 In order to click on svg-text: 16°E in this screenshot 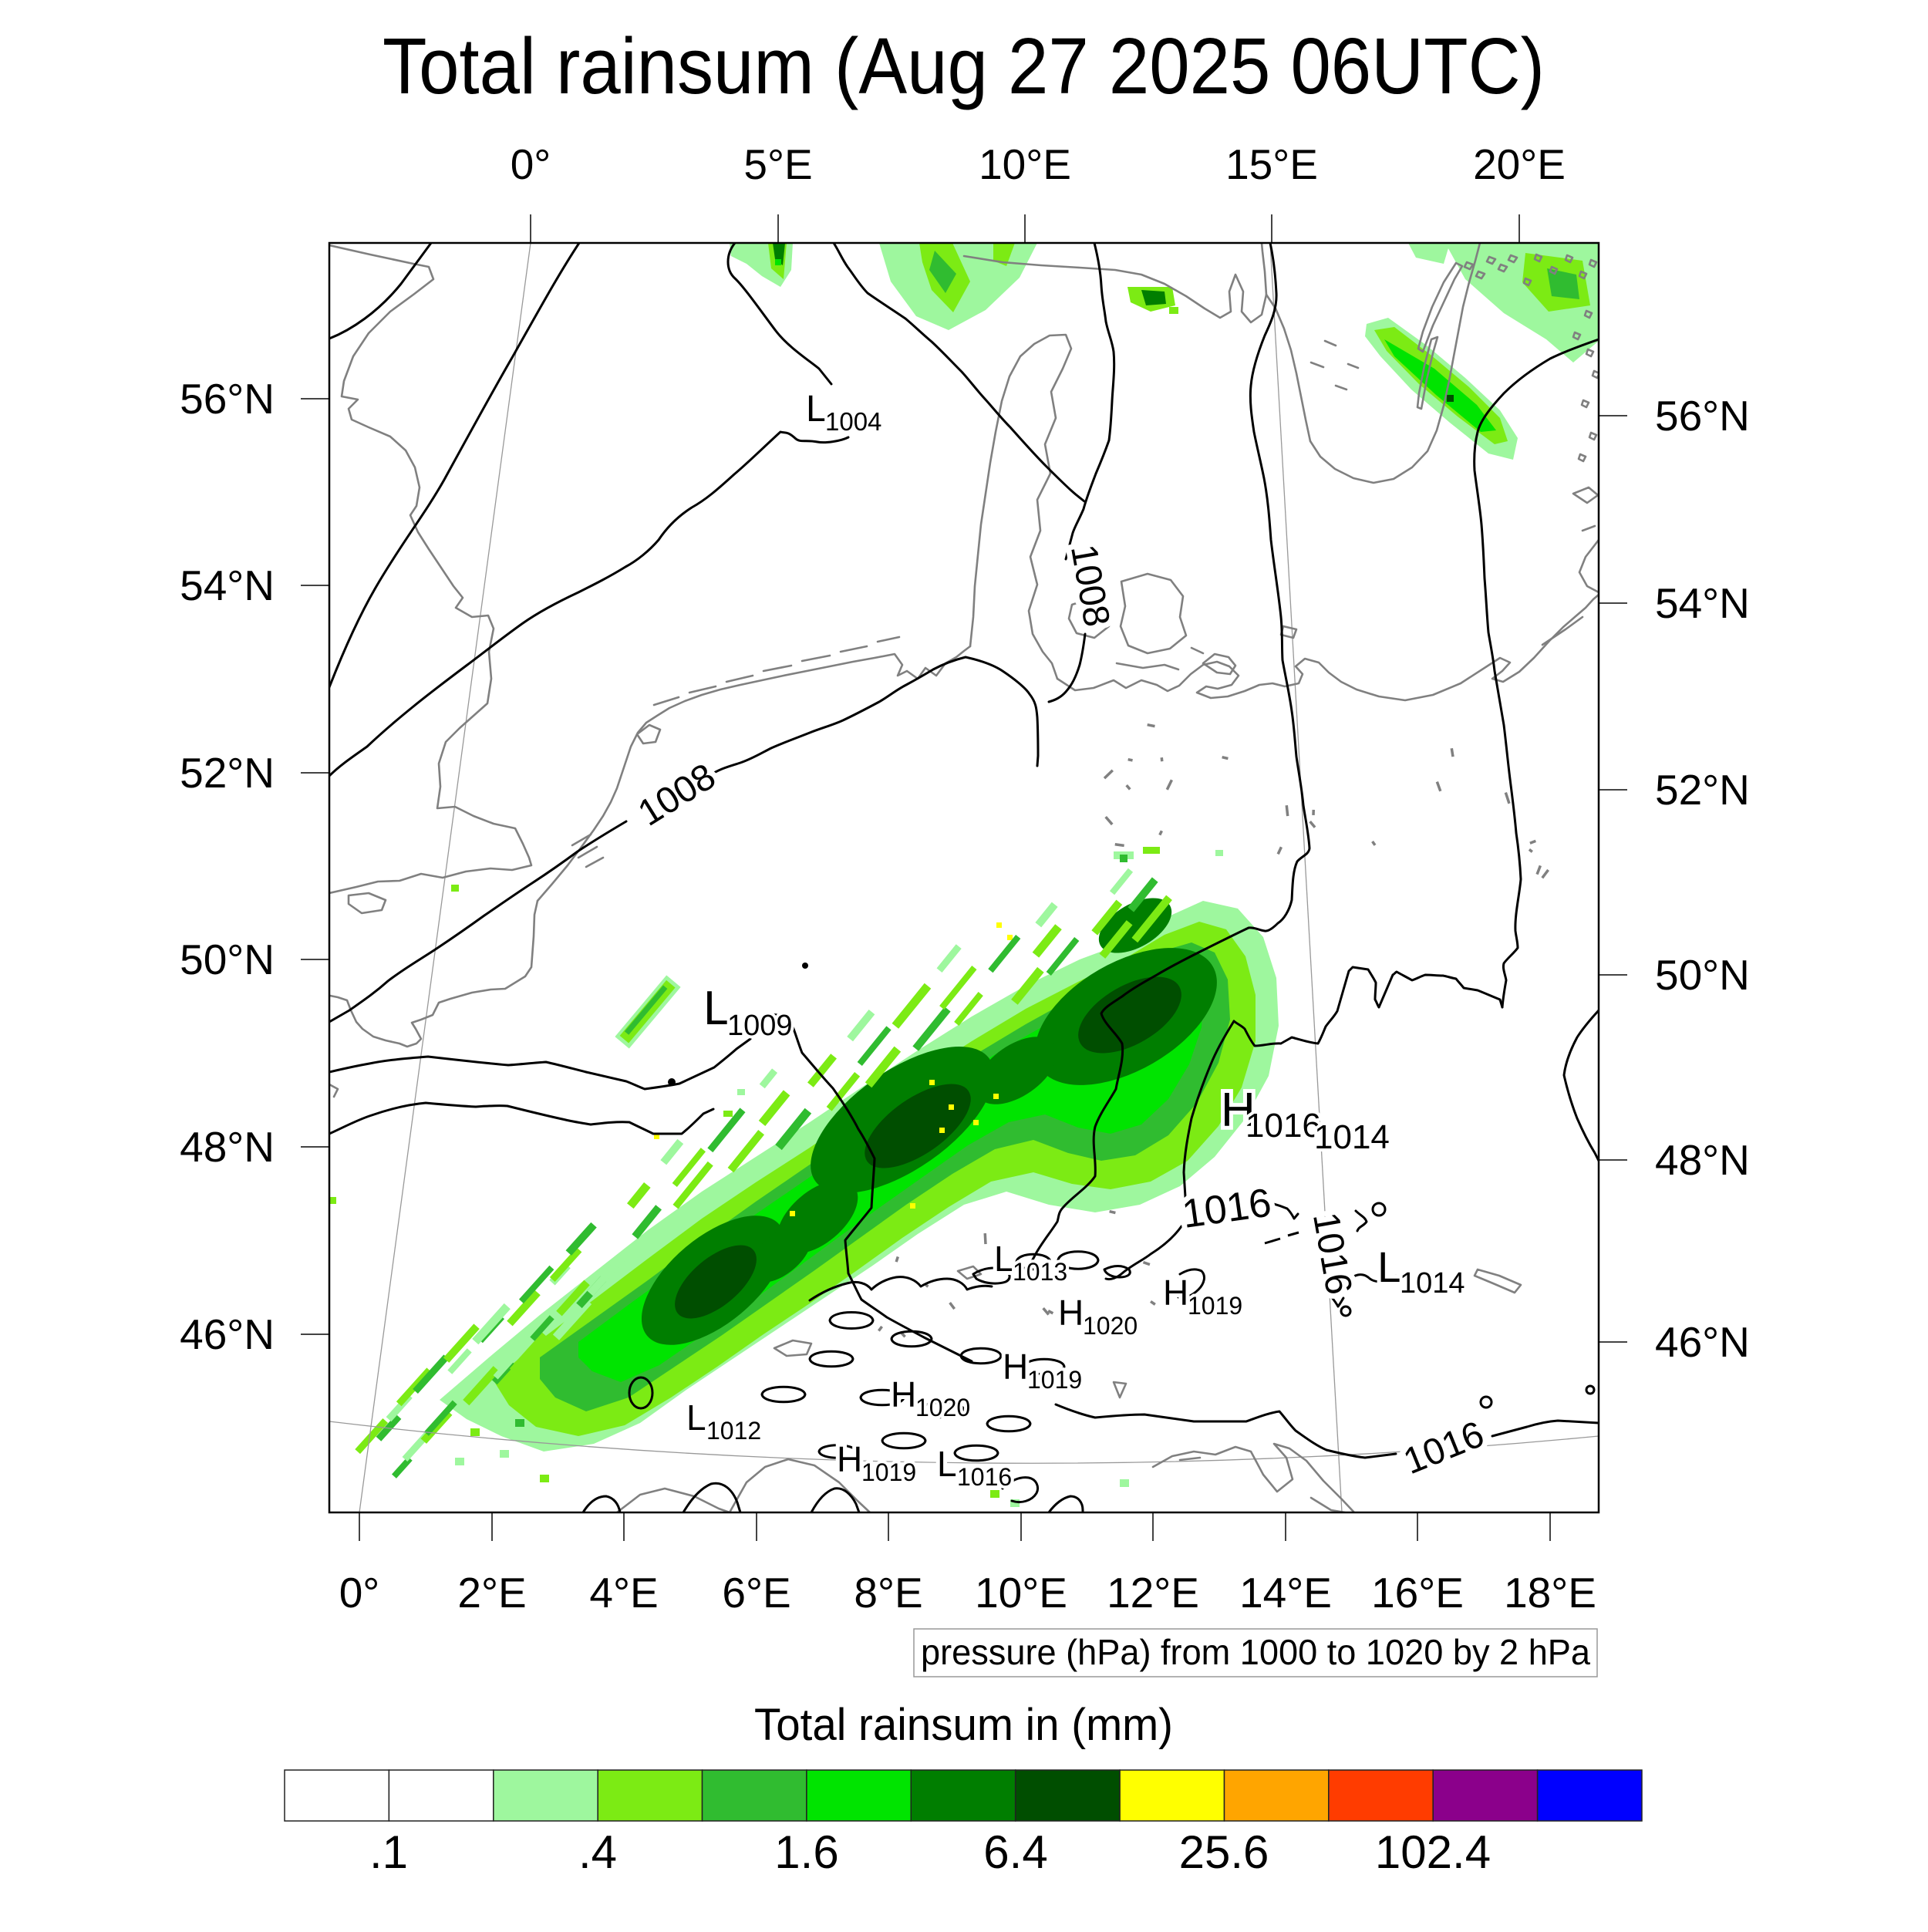, I will do `click(1417, 1593)`.